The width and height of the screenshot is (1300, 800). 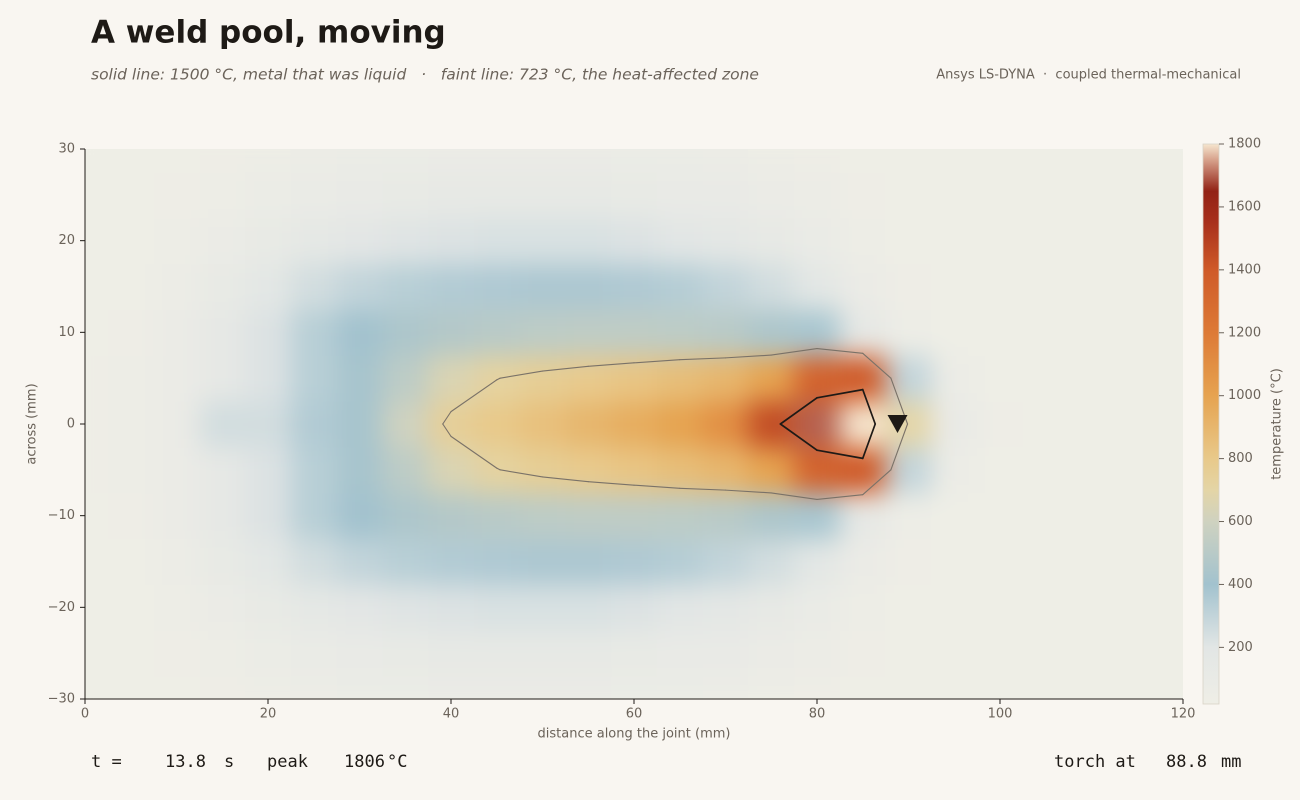 I want to click on colorbar-tick-label: 1800, so click(x=1244, y=144).